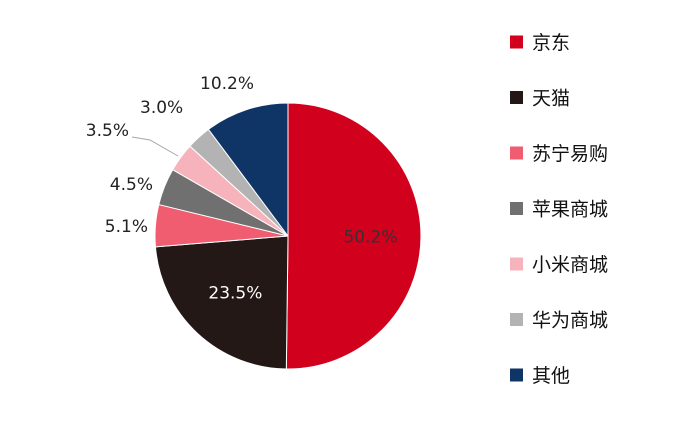 The height and width of the screenshot is (439, 673). What do you see at coordinates (235, 293) in the screenshot?
I see `slice-label-2: 23.5%` at bounding box center [235, 293].